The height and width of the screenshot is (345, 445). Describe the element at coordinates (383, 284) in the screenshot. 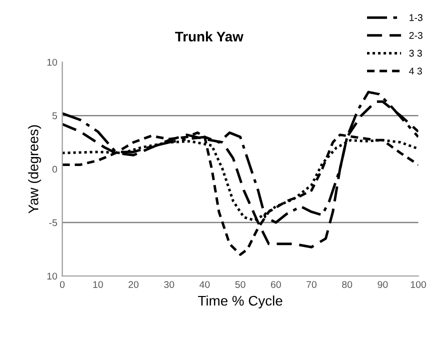

I see `x-tick-label: 90` at that location.